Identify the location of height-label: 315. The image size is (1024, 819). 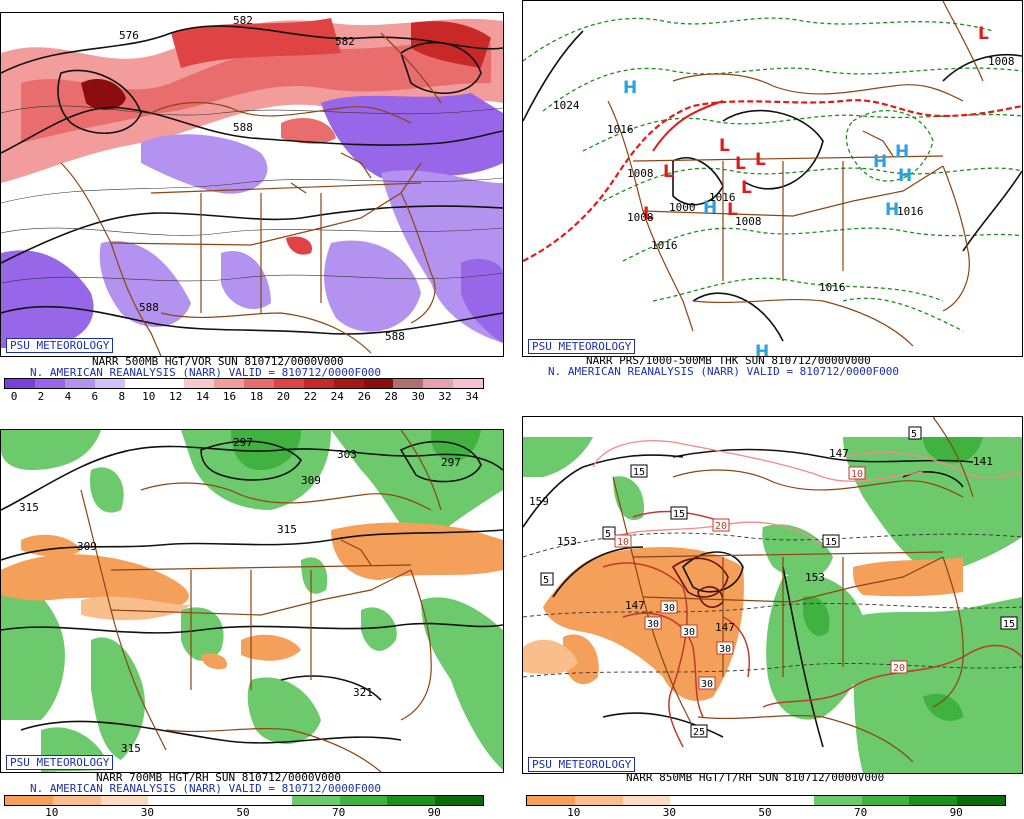
(131, 748).